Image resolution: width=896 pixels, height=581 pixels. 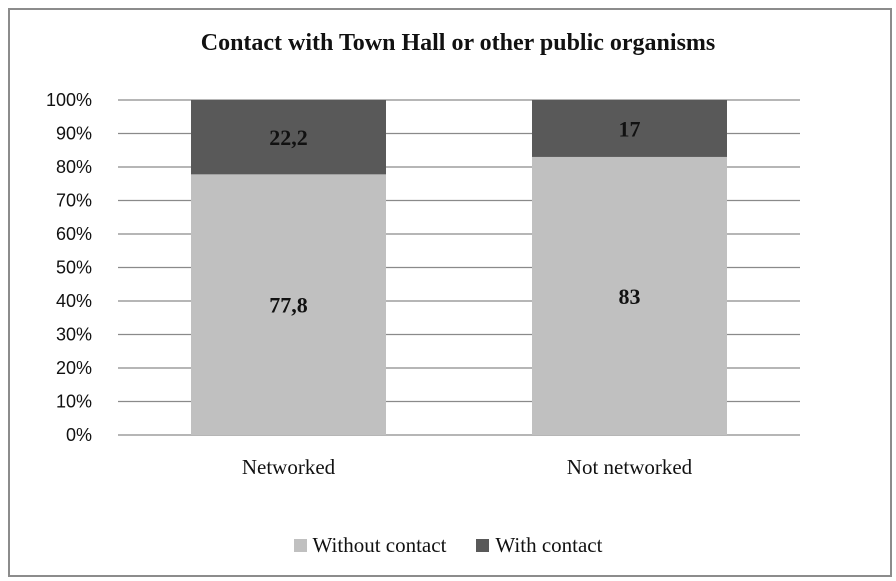 What do you see at coordinates (74, 167) in the screenshot?
I see `y-tick-label: 80%` at bounding box center [74, 167].